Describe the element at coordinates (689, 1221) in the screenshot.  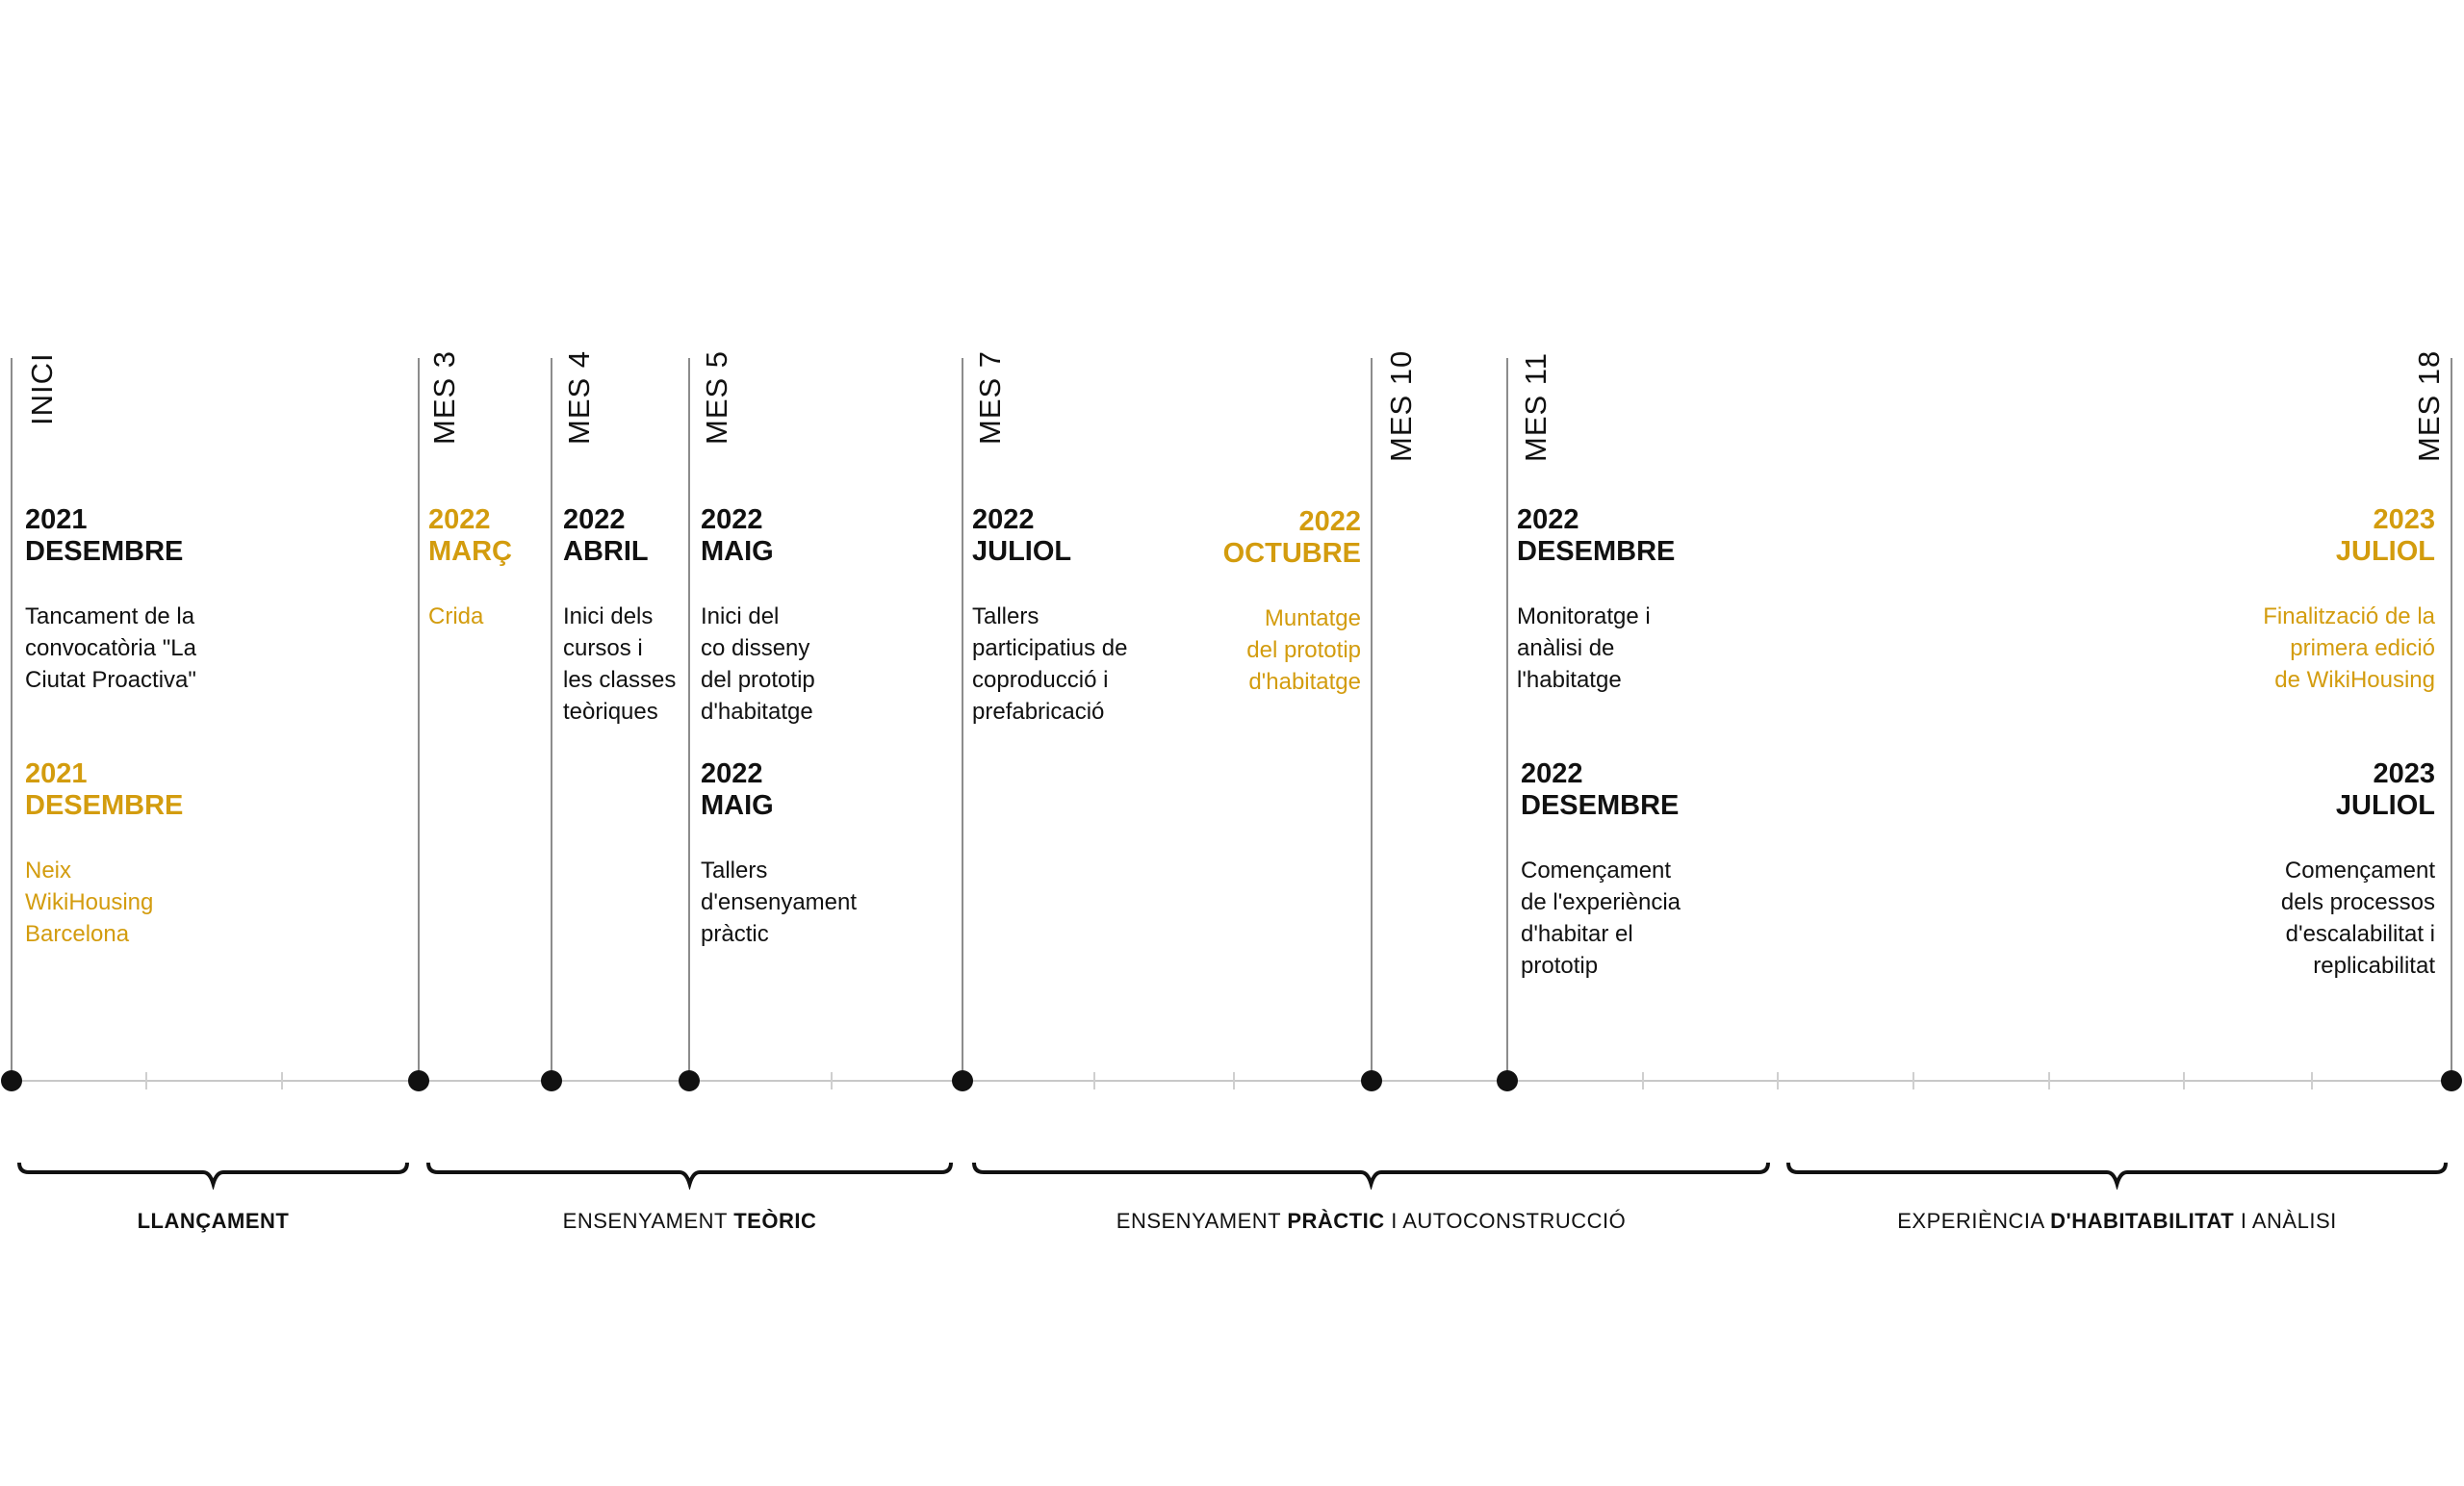
I see `phase-label-theory: ENSENYAMENT TEÒRIC` at that location.